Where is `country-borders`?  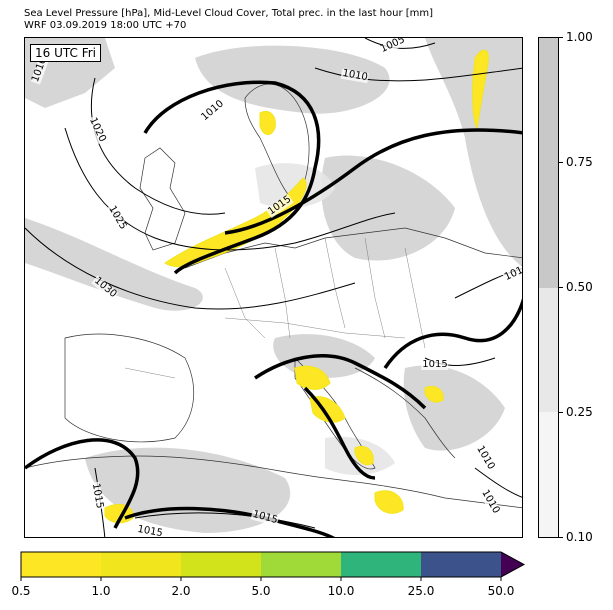
country-borders is located at coordinates (275, 308).